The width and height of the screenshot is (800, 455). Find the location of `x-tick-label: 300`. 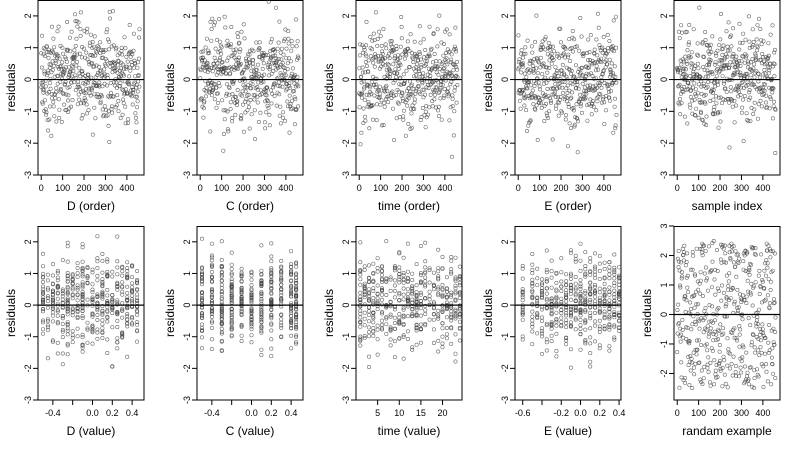

x-tick-label: 300 is located at coordinates (423, 188).